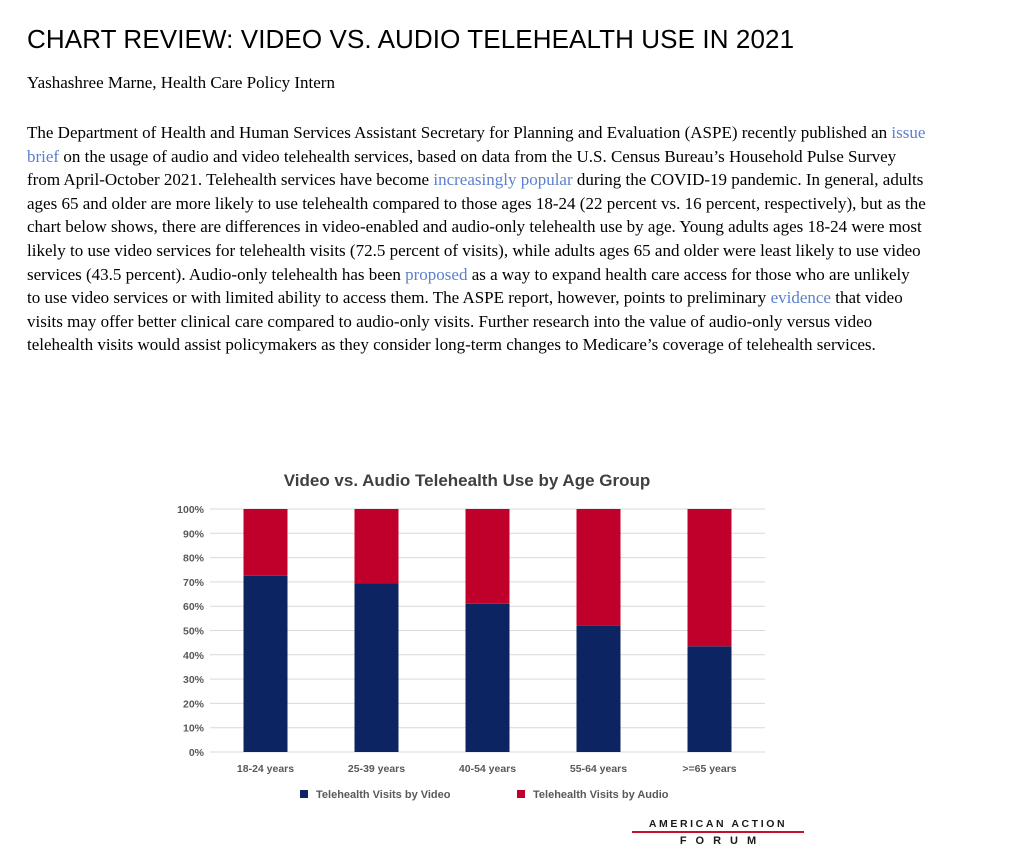 Image resolution: width=1024 pixels, height=864 pixels. Describe the element at coordinates (476, 144) in the screenshot. I see `issue-brief-link: issue brief` at that location.